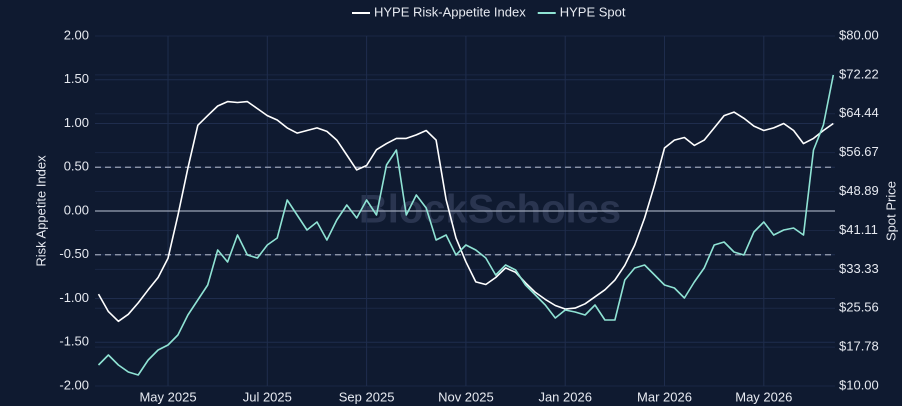 The width and height of the screenshot is (902, 406). What do you see at coordinates (74, 253) in the screenshot?
I see `y-tick-label: -0.50` at bounding box center [74, 253].